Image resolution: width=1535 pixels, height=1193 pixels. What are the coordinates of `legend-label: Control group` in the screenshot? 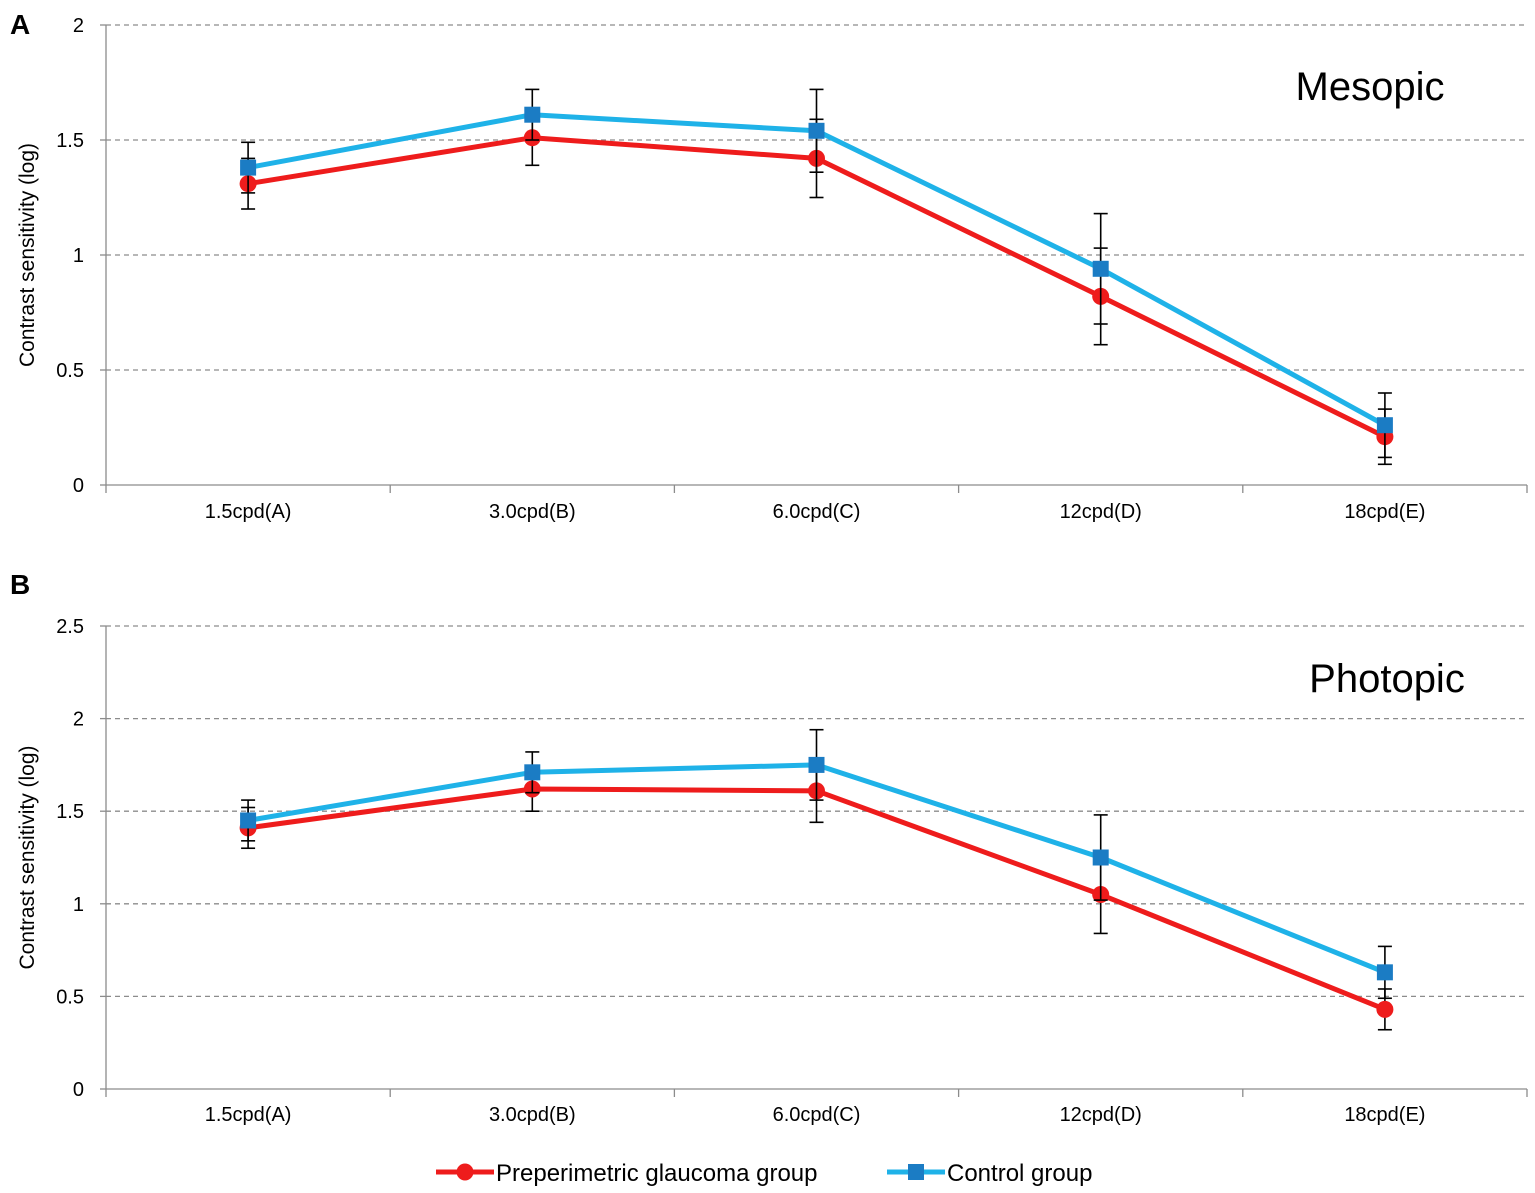 It's located at (1019, 1173).